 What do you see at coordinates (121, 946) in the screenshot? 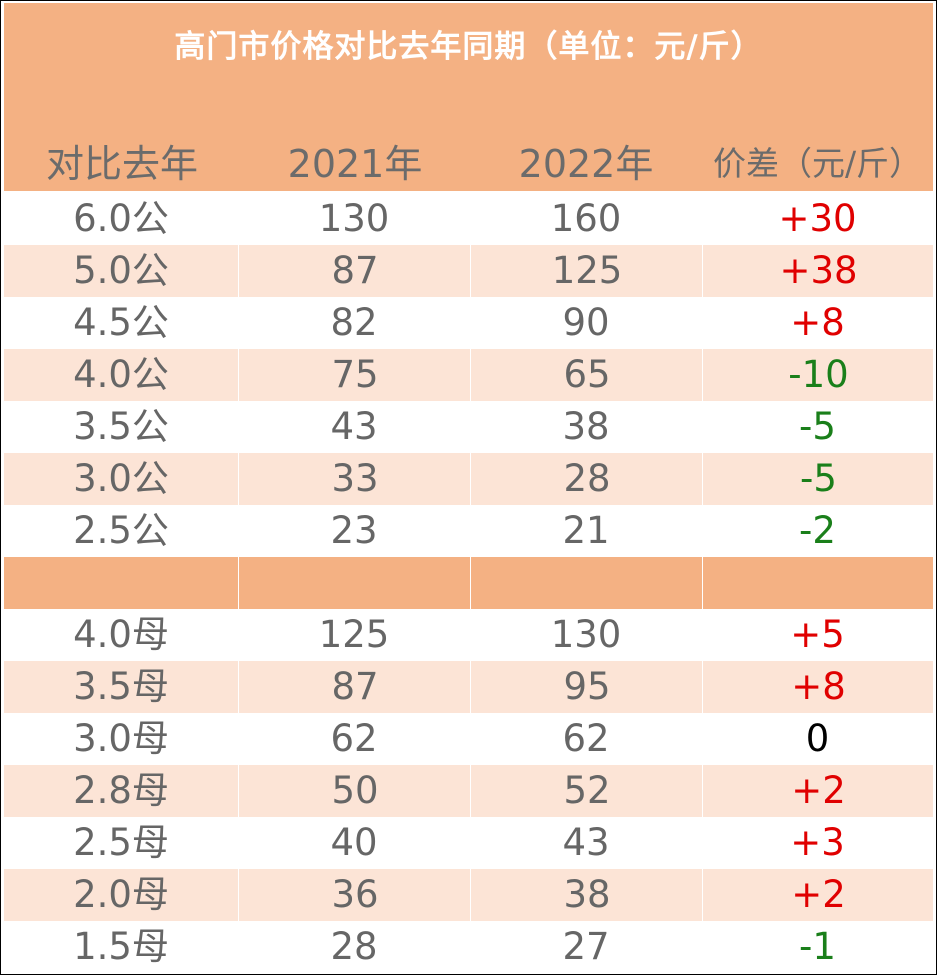
I see `spec-cell: 1.5母` at bounding box center [121, 946].